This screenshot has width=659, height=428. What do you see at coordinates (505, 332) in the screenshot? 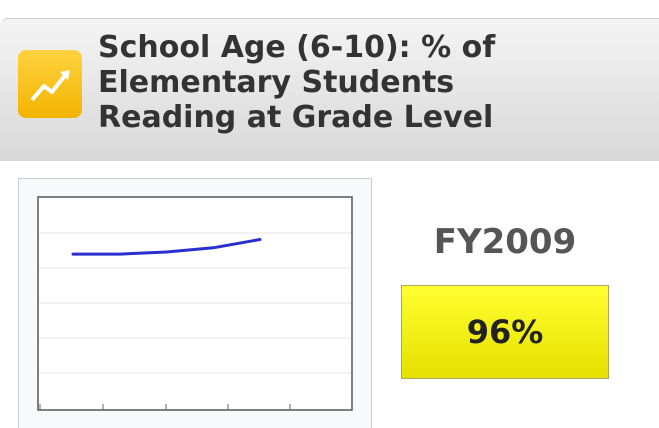
I see `value-box: 96%` at bounding box center [505, 332].